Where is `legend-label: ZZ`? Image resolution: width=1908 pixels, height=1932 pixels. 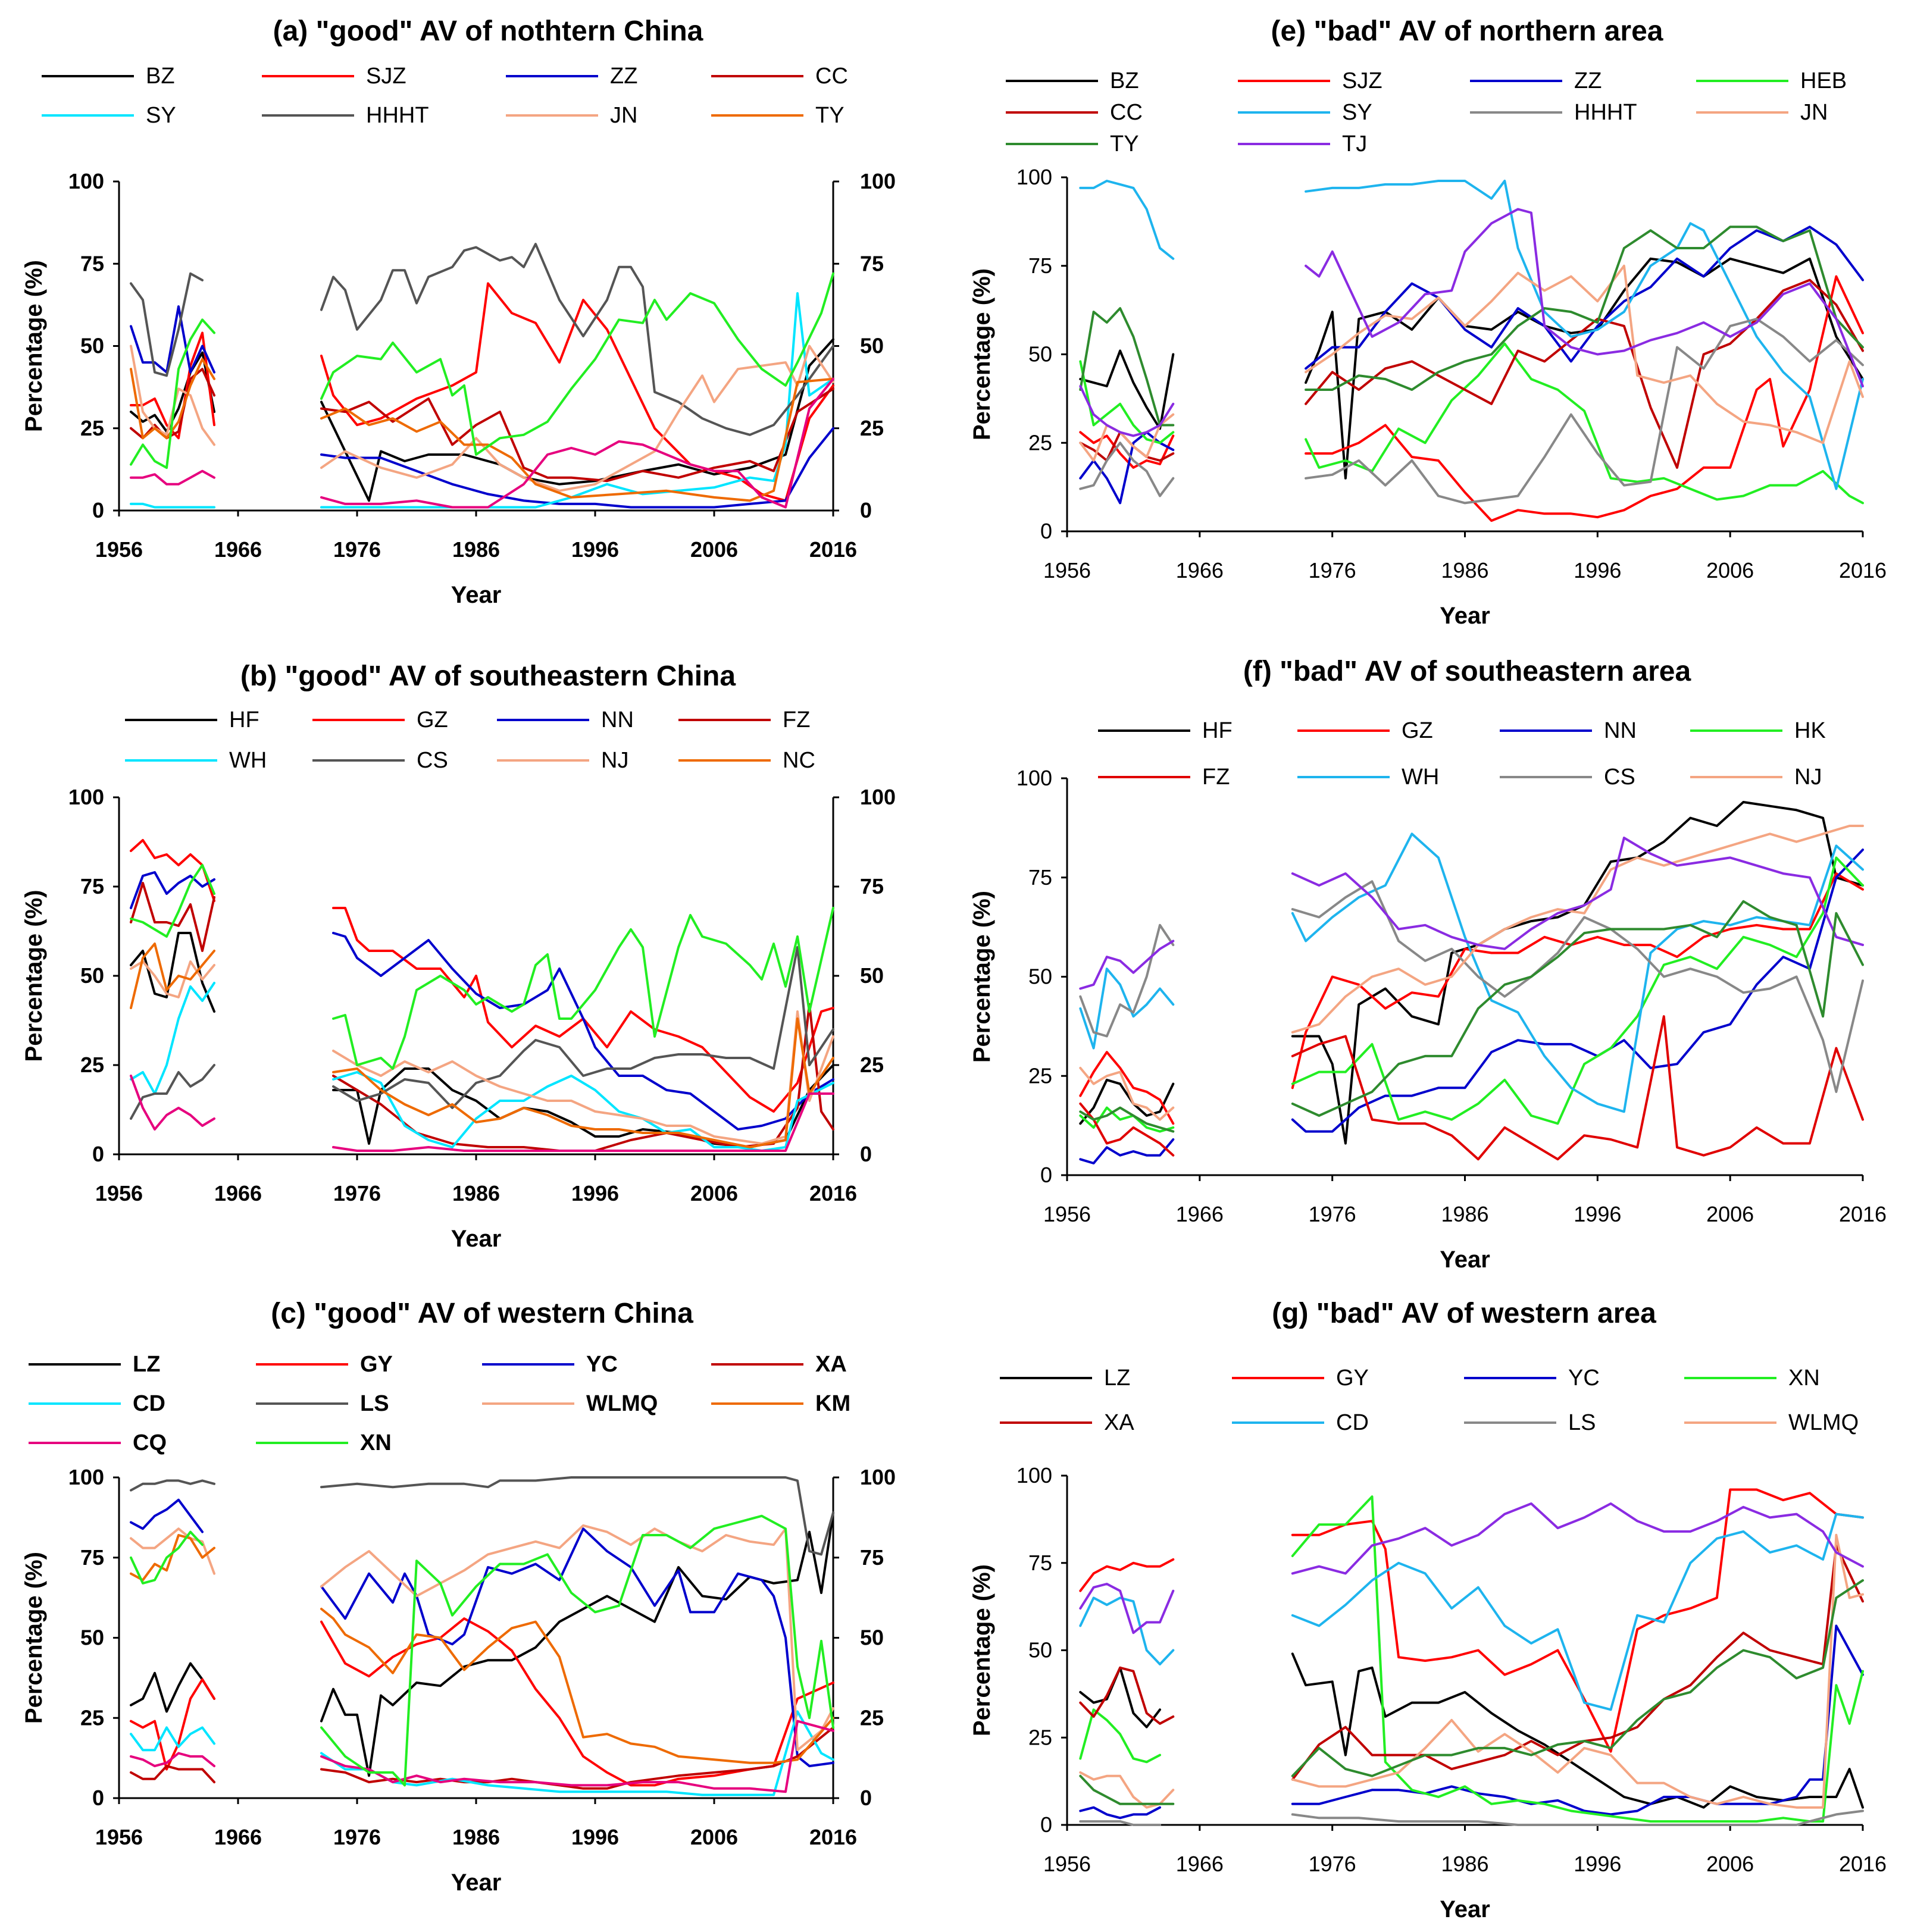
legend-label: ZZ is located at coordinates (1588, 81).